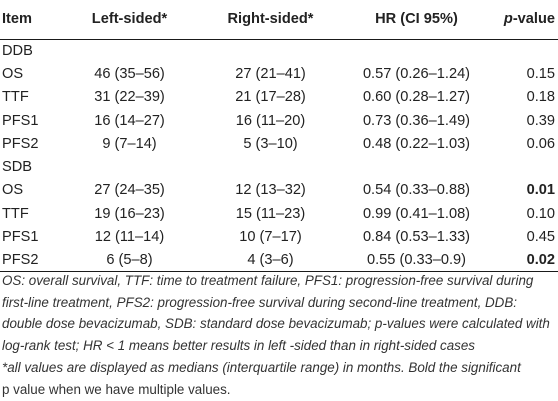 This screenshot has height=401, width=558. I want to click on cell-right-sided: 12 (13–32), so click(270, 190).